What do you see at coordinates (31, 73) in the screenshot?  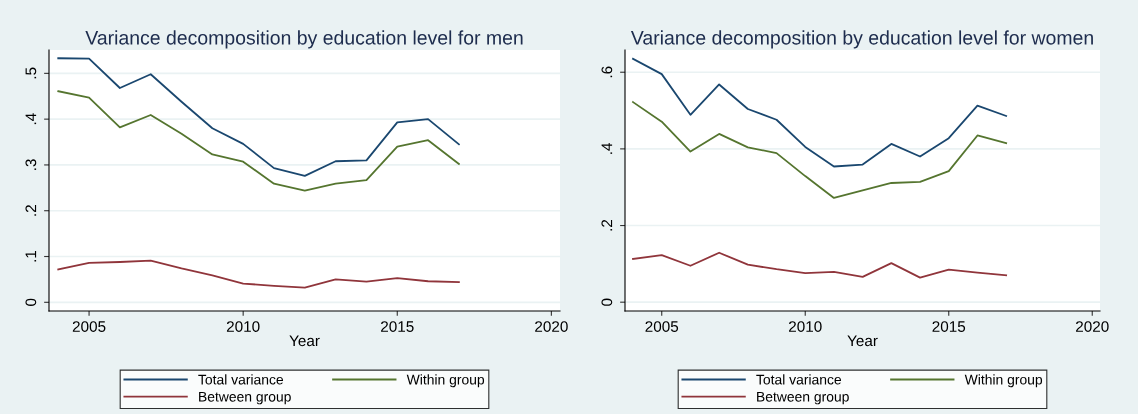 I see `y-tick-label: .5` at bounding box center [31, 73].